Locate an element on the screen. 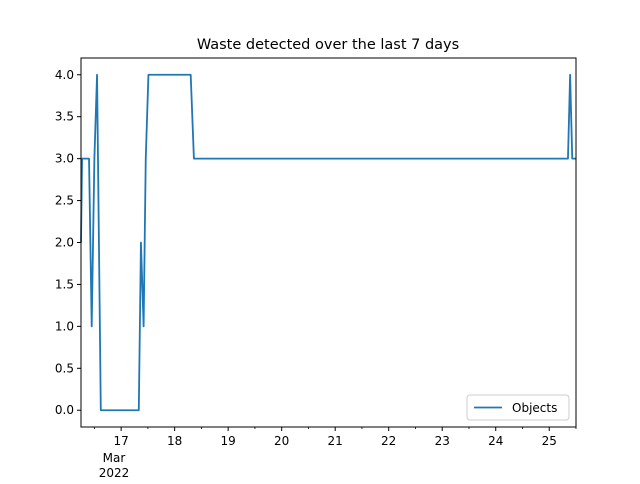 Image resolution: width=640 pixels, height=484 pixels. x-tick-label: 23 is located at coordinates (442, 441).